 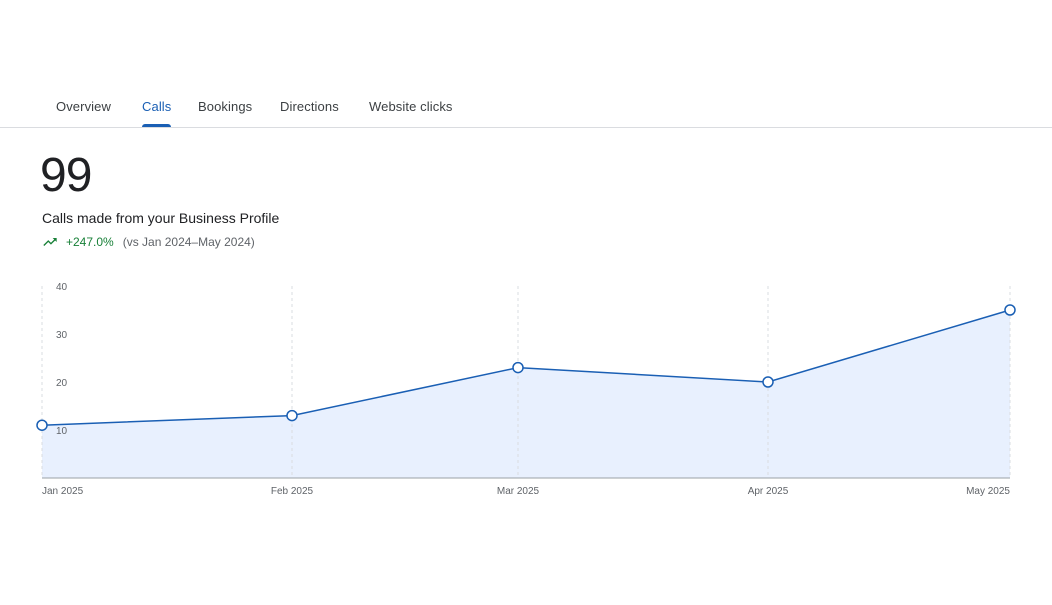 What do you see at coordinates (62, 287) in the screenshot?
I see `y-tick-label-3: 40` at bounding box center [62, 287].